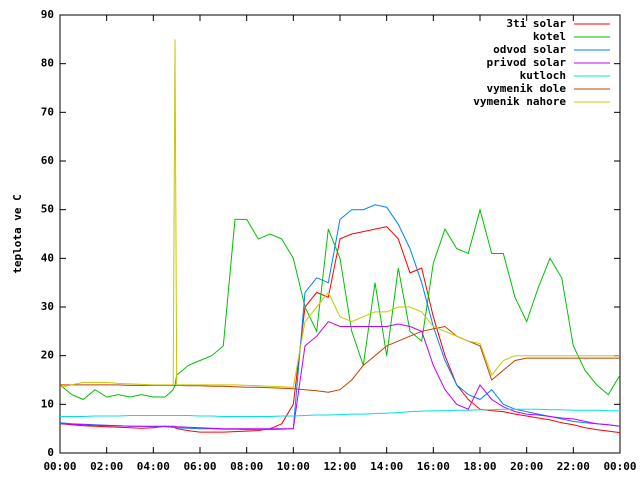 The width and height of the screenshot is (640, 484). I want to click on y-tick-label: 90, so click(47, 14).